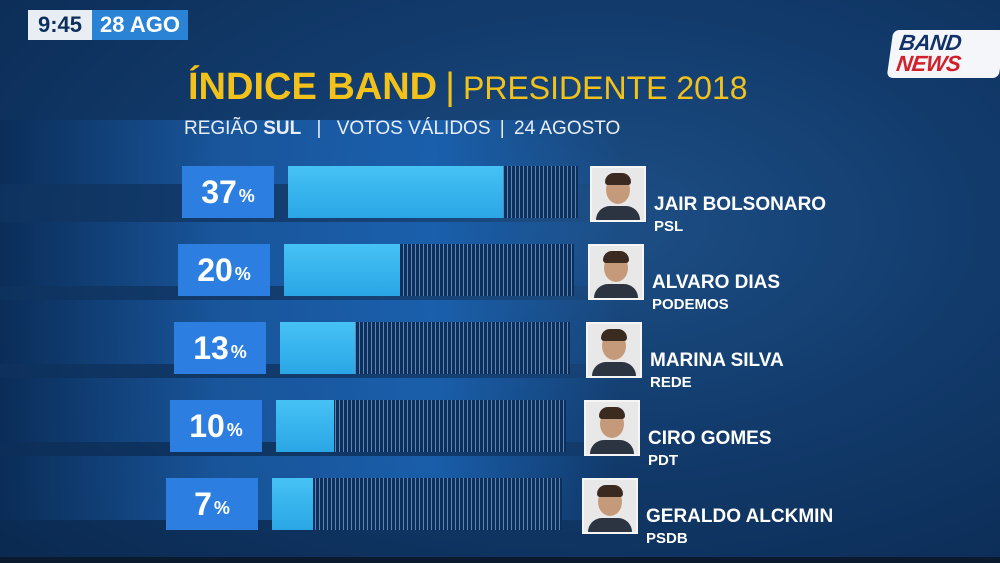  What do you see at coordinates (690, 304) in the screenshot?
I see `candidate-party: PODEMOS` at bounding box center [690, 304].